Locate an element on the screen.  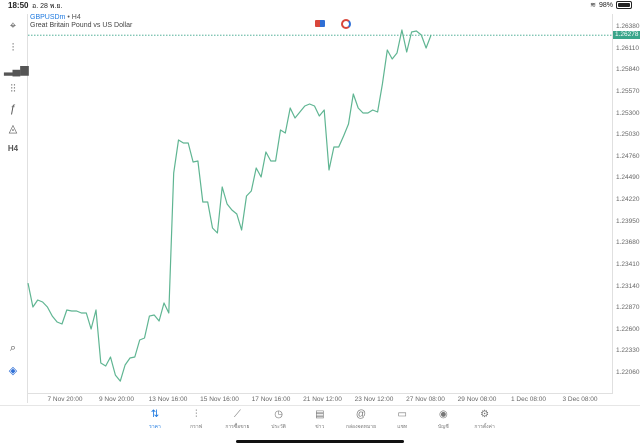
tab-trade: ⟋ การซื้อขาย is located at coordinates (237, 420).